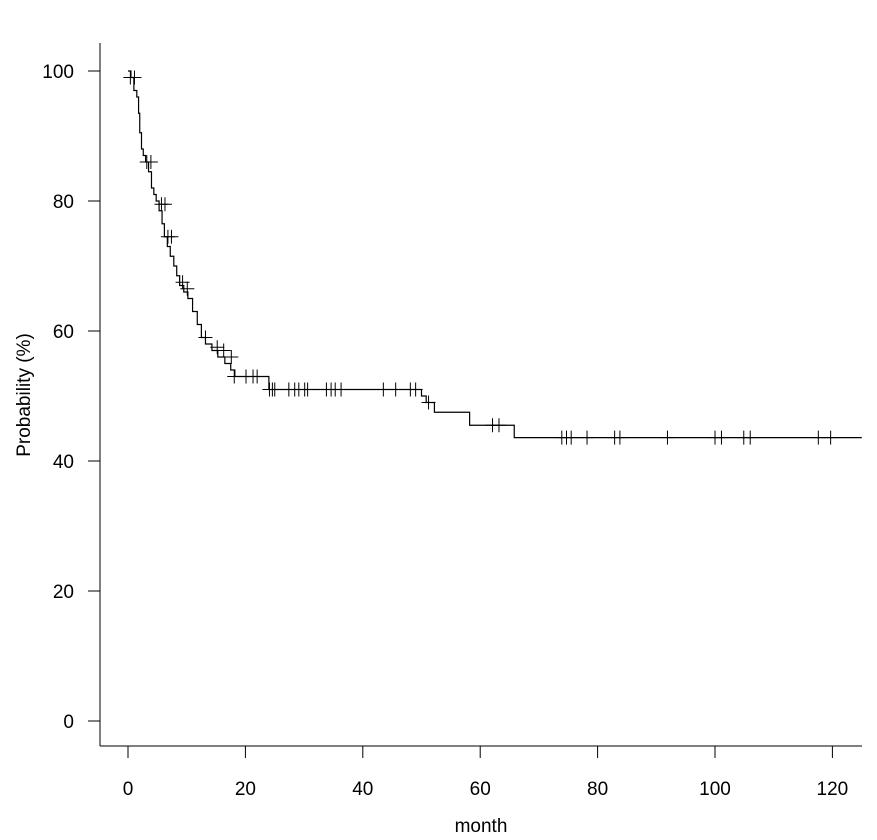 The height and width of the screenshot is (840, 877). I want to click on x-tick-label: 40, so click(362, 789).